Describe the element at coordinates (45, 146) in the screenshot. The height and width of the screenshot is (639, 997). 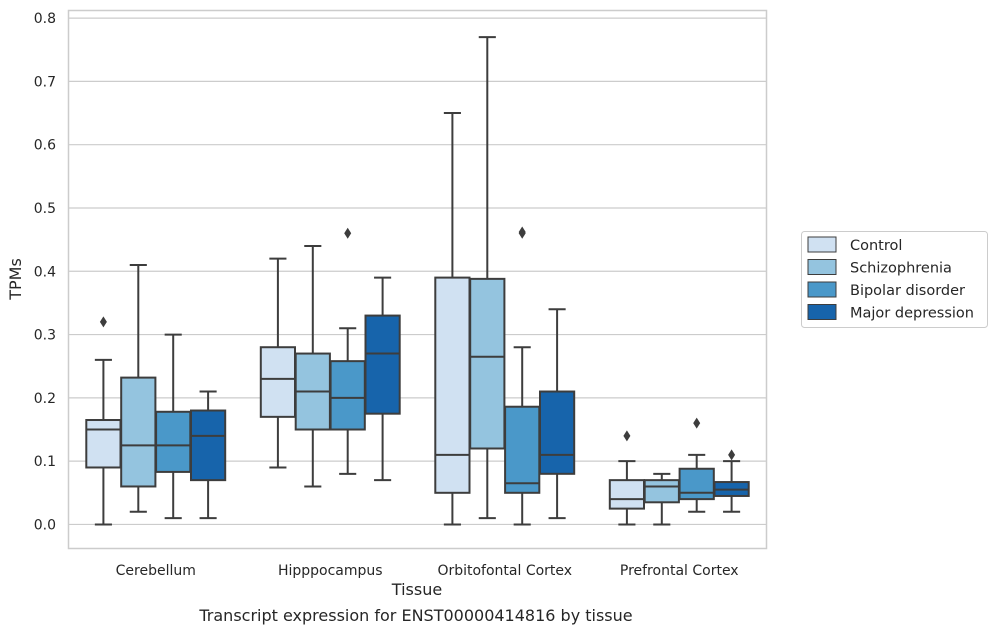
I see `y-tick-label: 0.6` at that location.